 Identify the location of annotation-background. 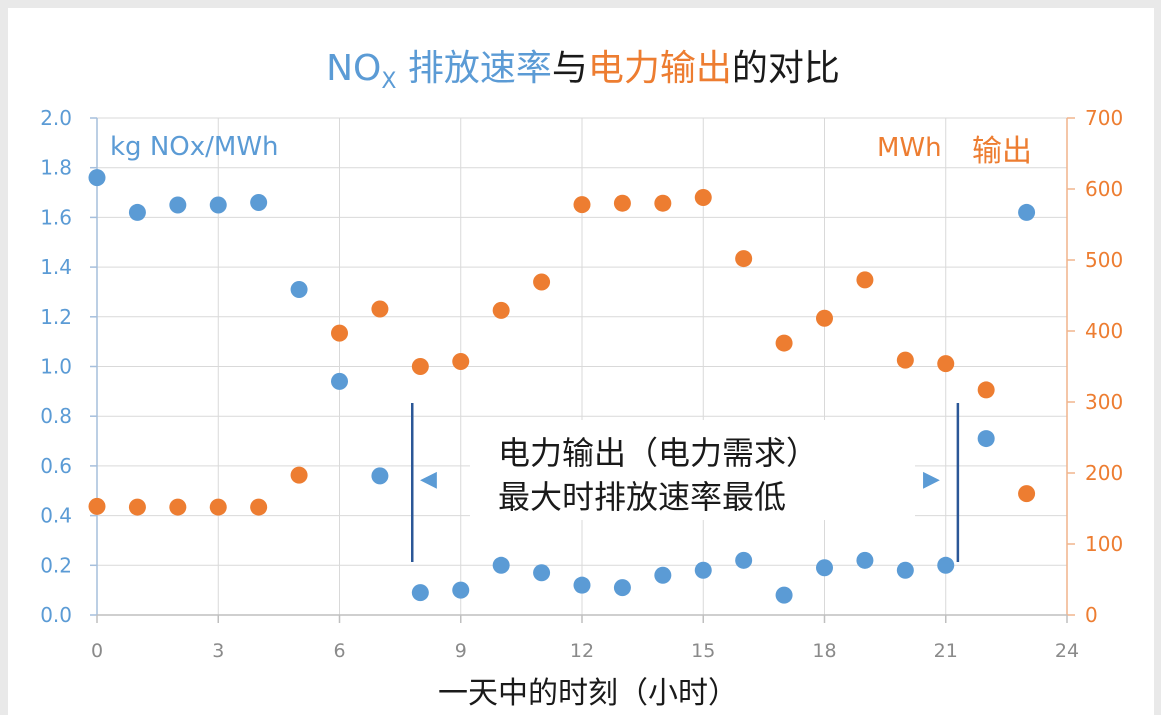
(692, 470).